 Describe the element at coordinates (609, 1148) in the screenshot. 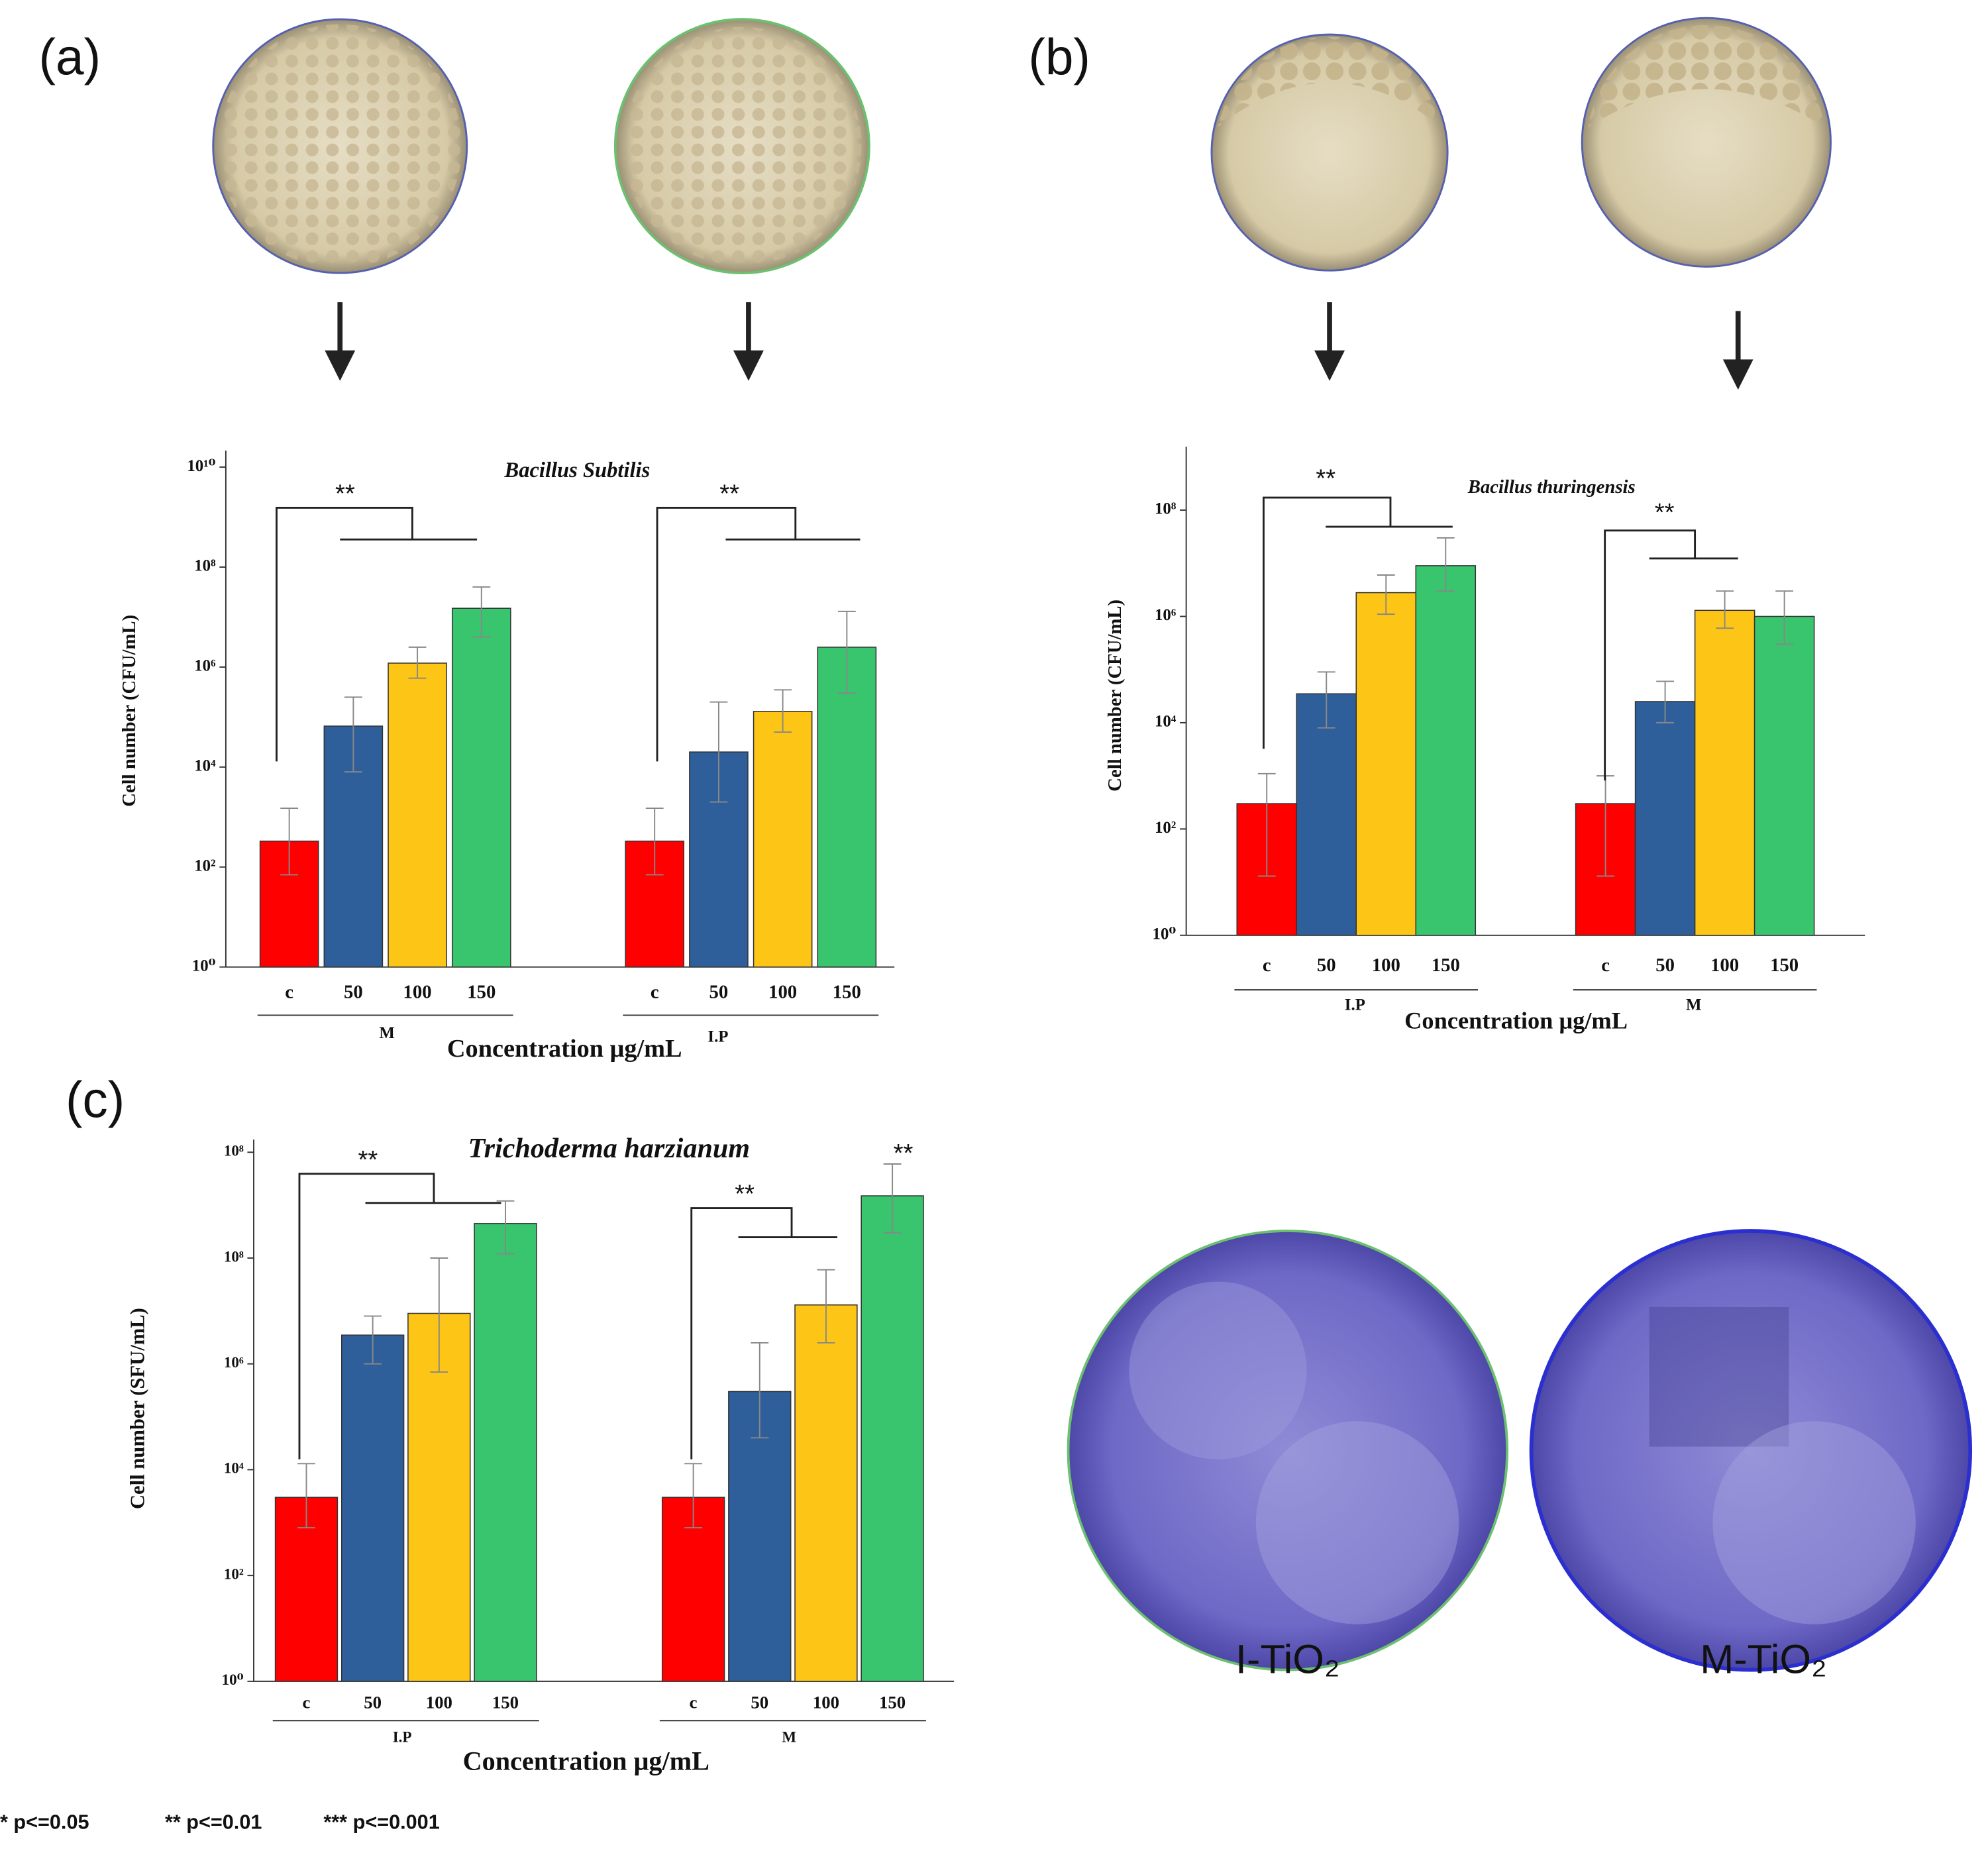

I see `chart-title: Trichoderma harzianum` at that location.